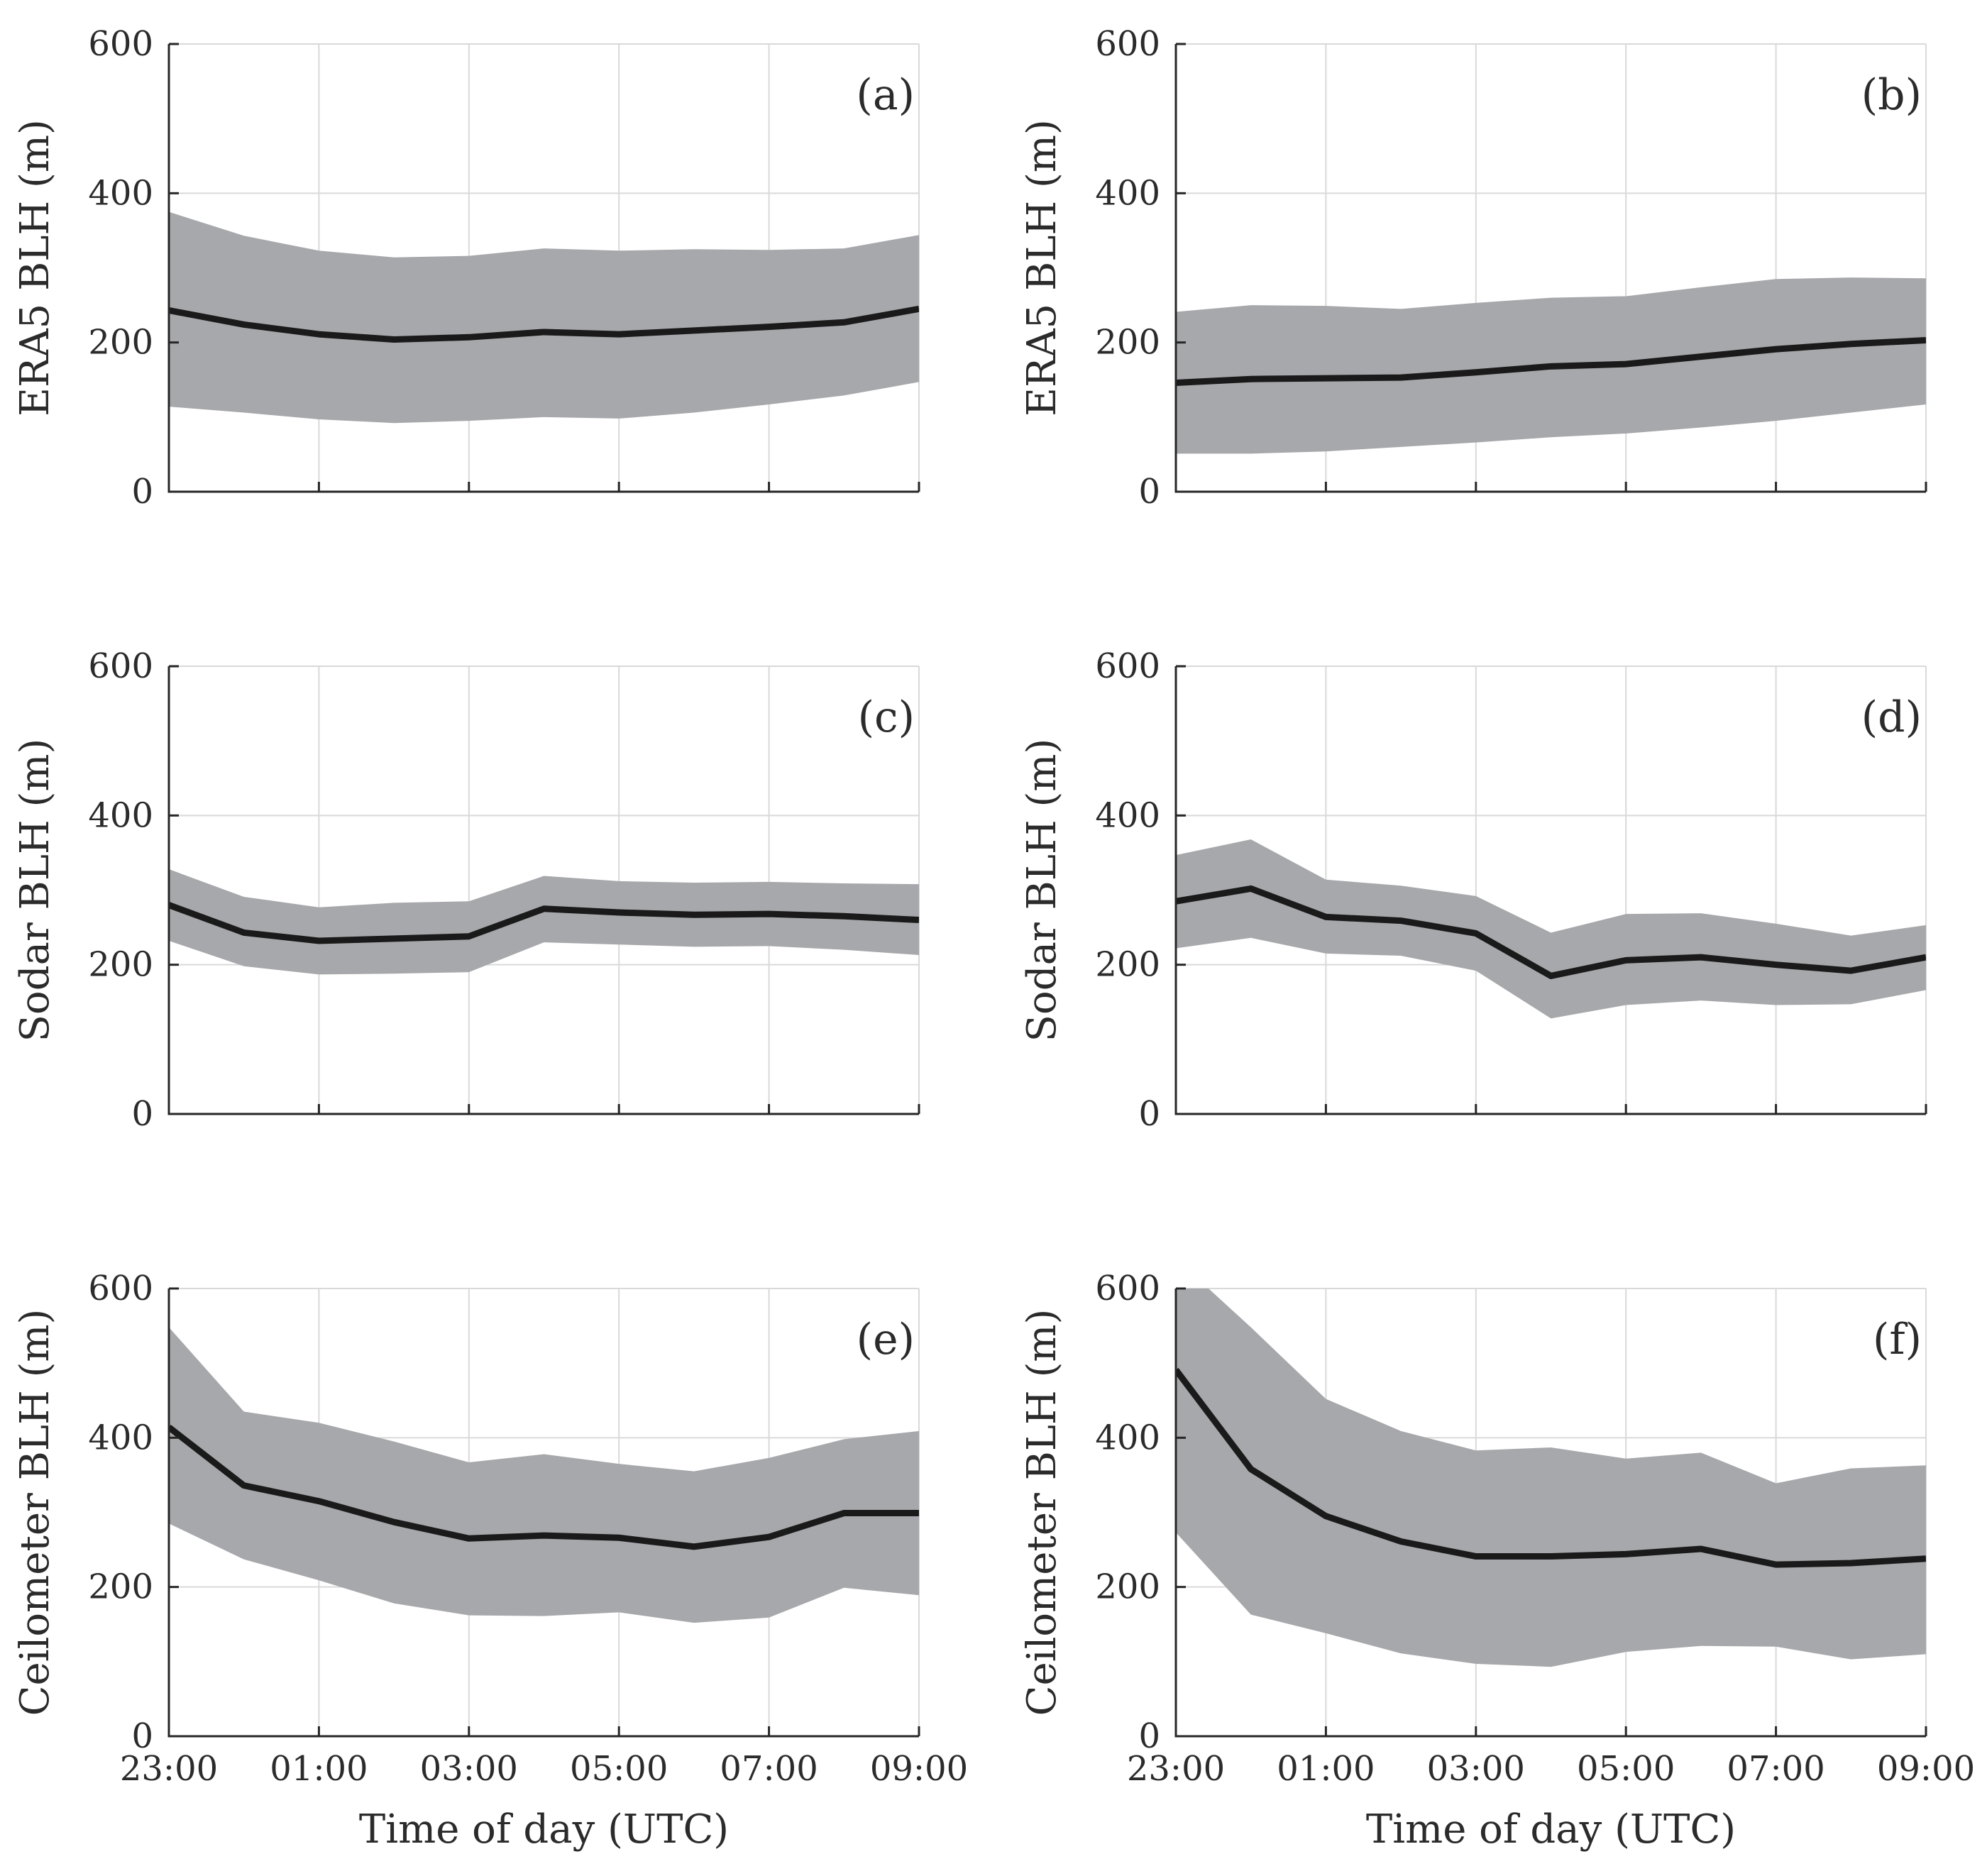 The width and height of the screenshot is (1987, 1876). What do you see at coordinates (886, 1340) in the screenshot?
I see `panel-label: (e)` at bounding box center [886, 1340].